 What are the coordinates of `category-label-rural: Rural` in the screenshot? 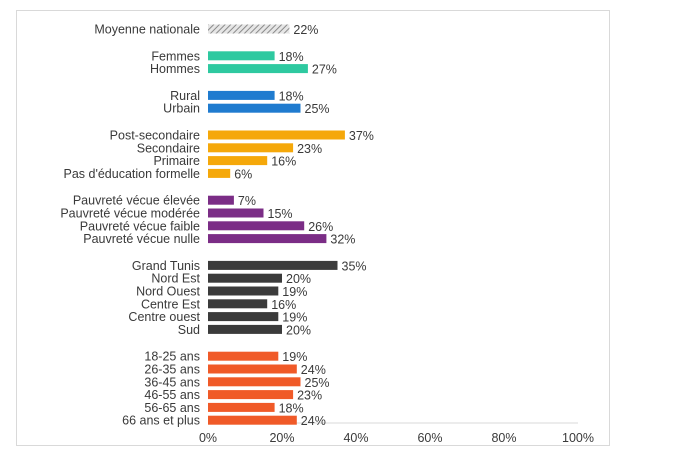 It's located at (185, 96).